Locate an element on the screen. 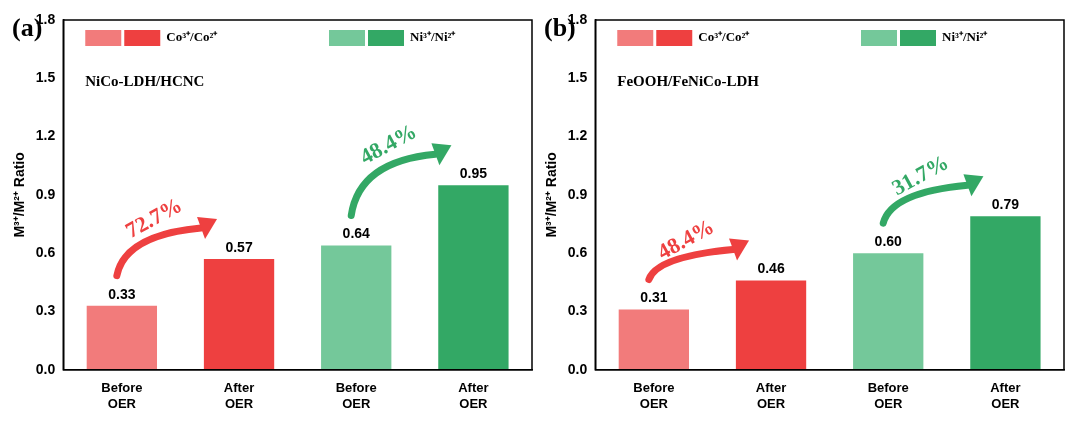 The image size is (1080, 423). data-label: 0.33 is located at coordinates (122, 293).